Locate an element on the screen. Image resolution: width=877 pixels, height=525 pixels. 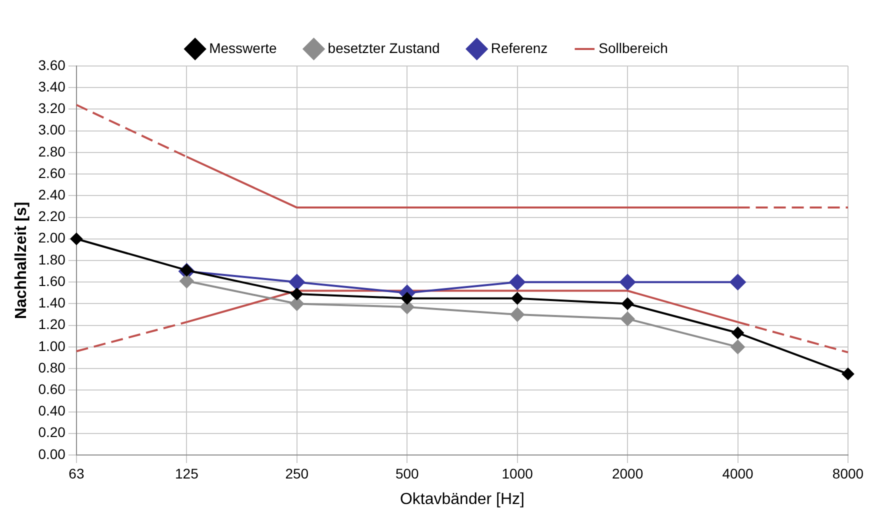
y-tick-label: 2.40 is located at coordinates (52, 194).